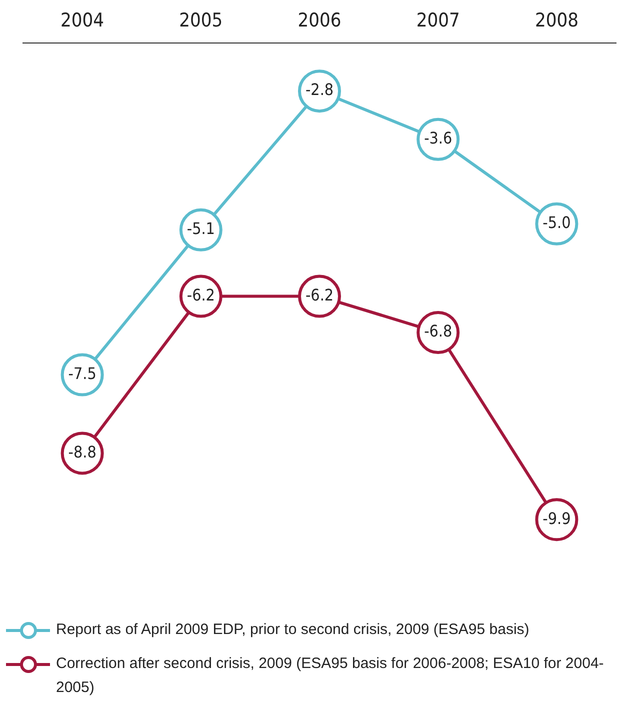 Image resolution: width=639 pixels, height=728 pixels. Describe the element at coordinates (438, 20) in the screenshot. I see `x-tick-label: 2007` at that location.